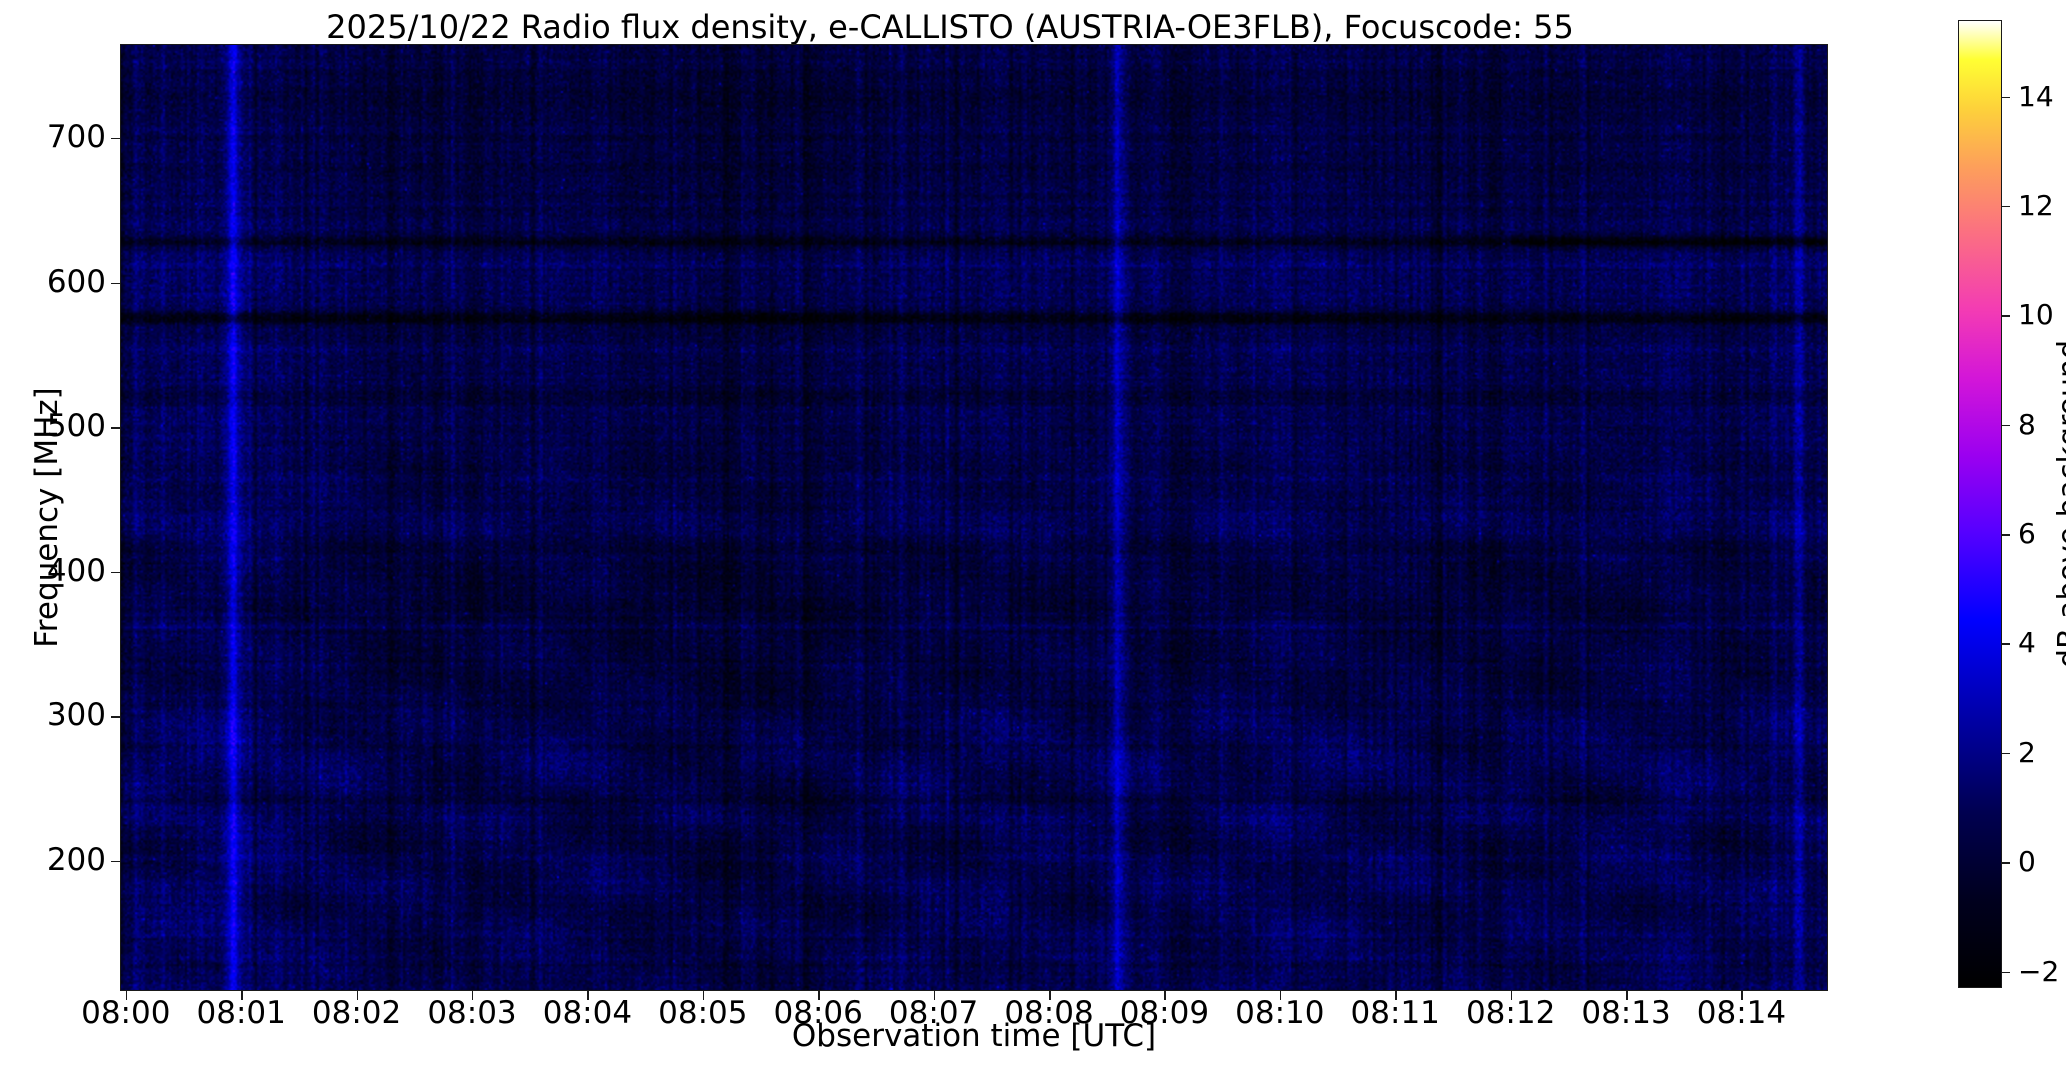 The image size is (2066, 1067). I want to click on x-axis-label: Observation time [UTC], so click(974, 1036).